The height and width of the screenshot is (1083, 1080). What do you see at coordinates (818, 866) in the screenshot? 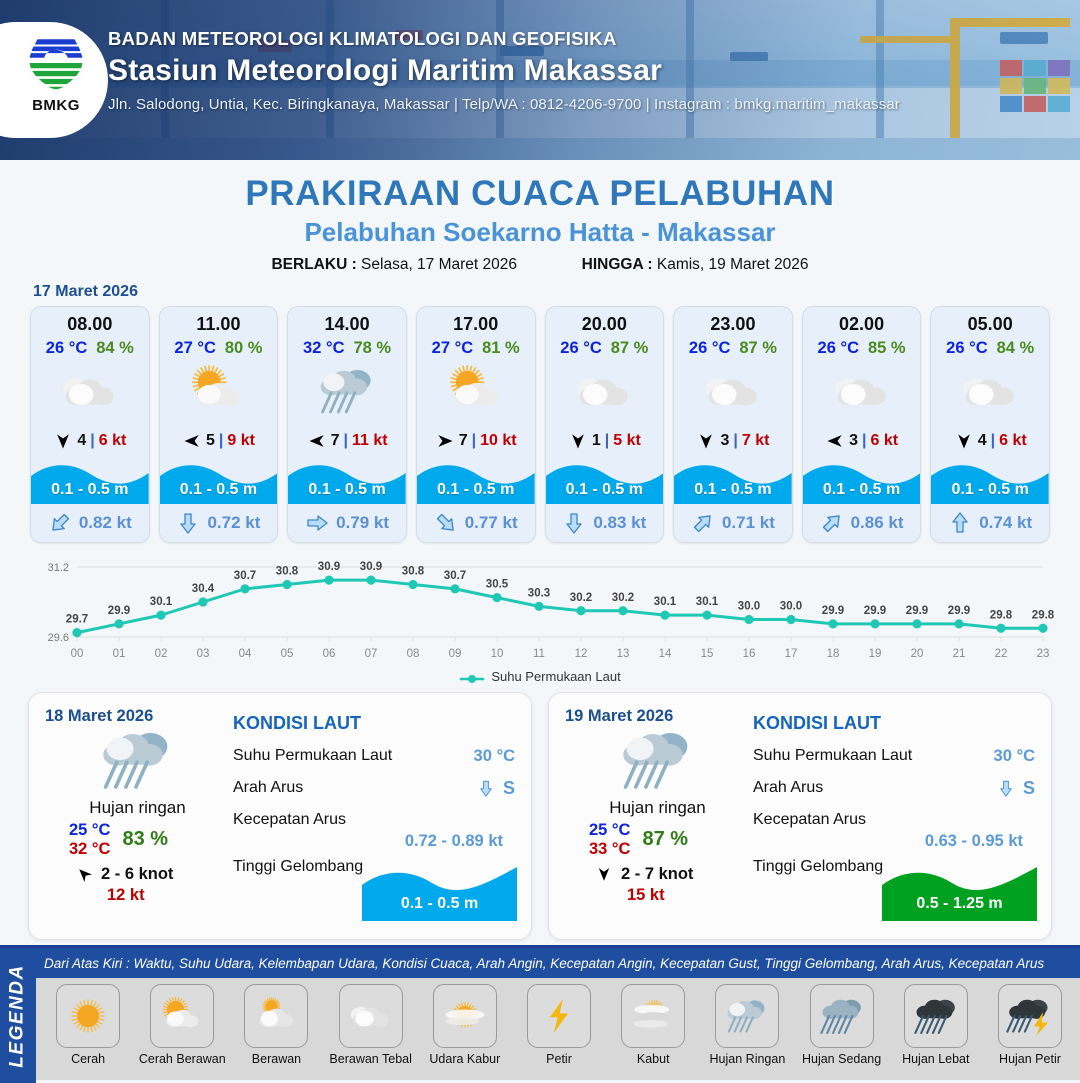
I see `wave-label: Tinggi Gelombang` at bounding box center [818, 866].